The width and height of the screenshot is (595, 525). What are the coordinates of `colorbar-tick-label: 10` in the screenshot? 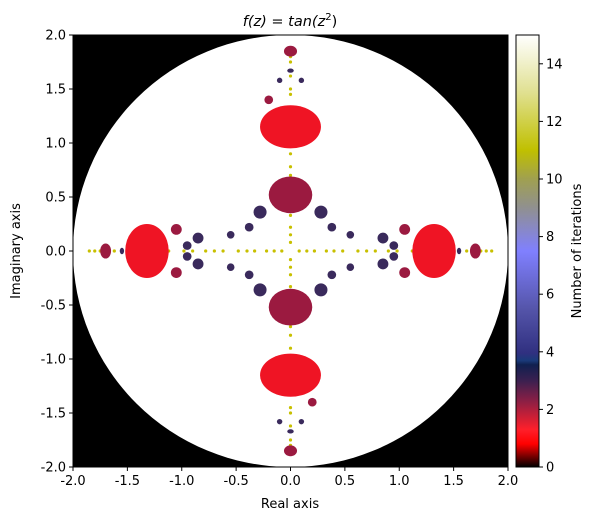 It's located at (554, 180).